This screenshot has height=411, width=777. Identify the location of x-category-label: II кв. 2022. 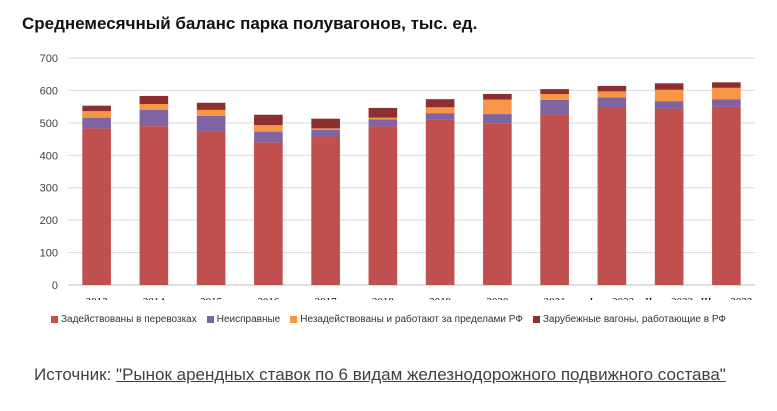
(669, 298).